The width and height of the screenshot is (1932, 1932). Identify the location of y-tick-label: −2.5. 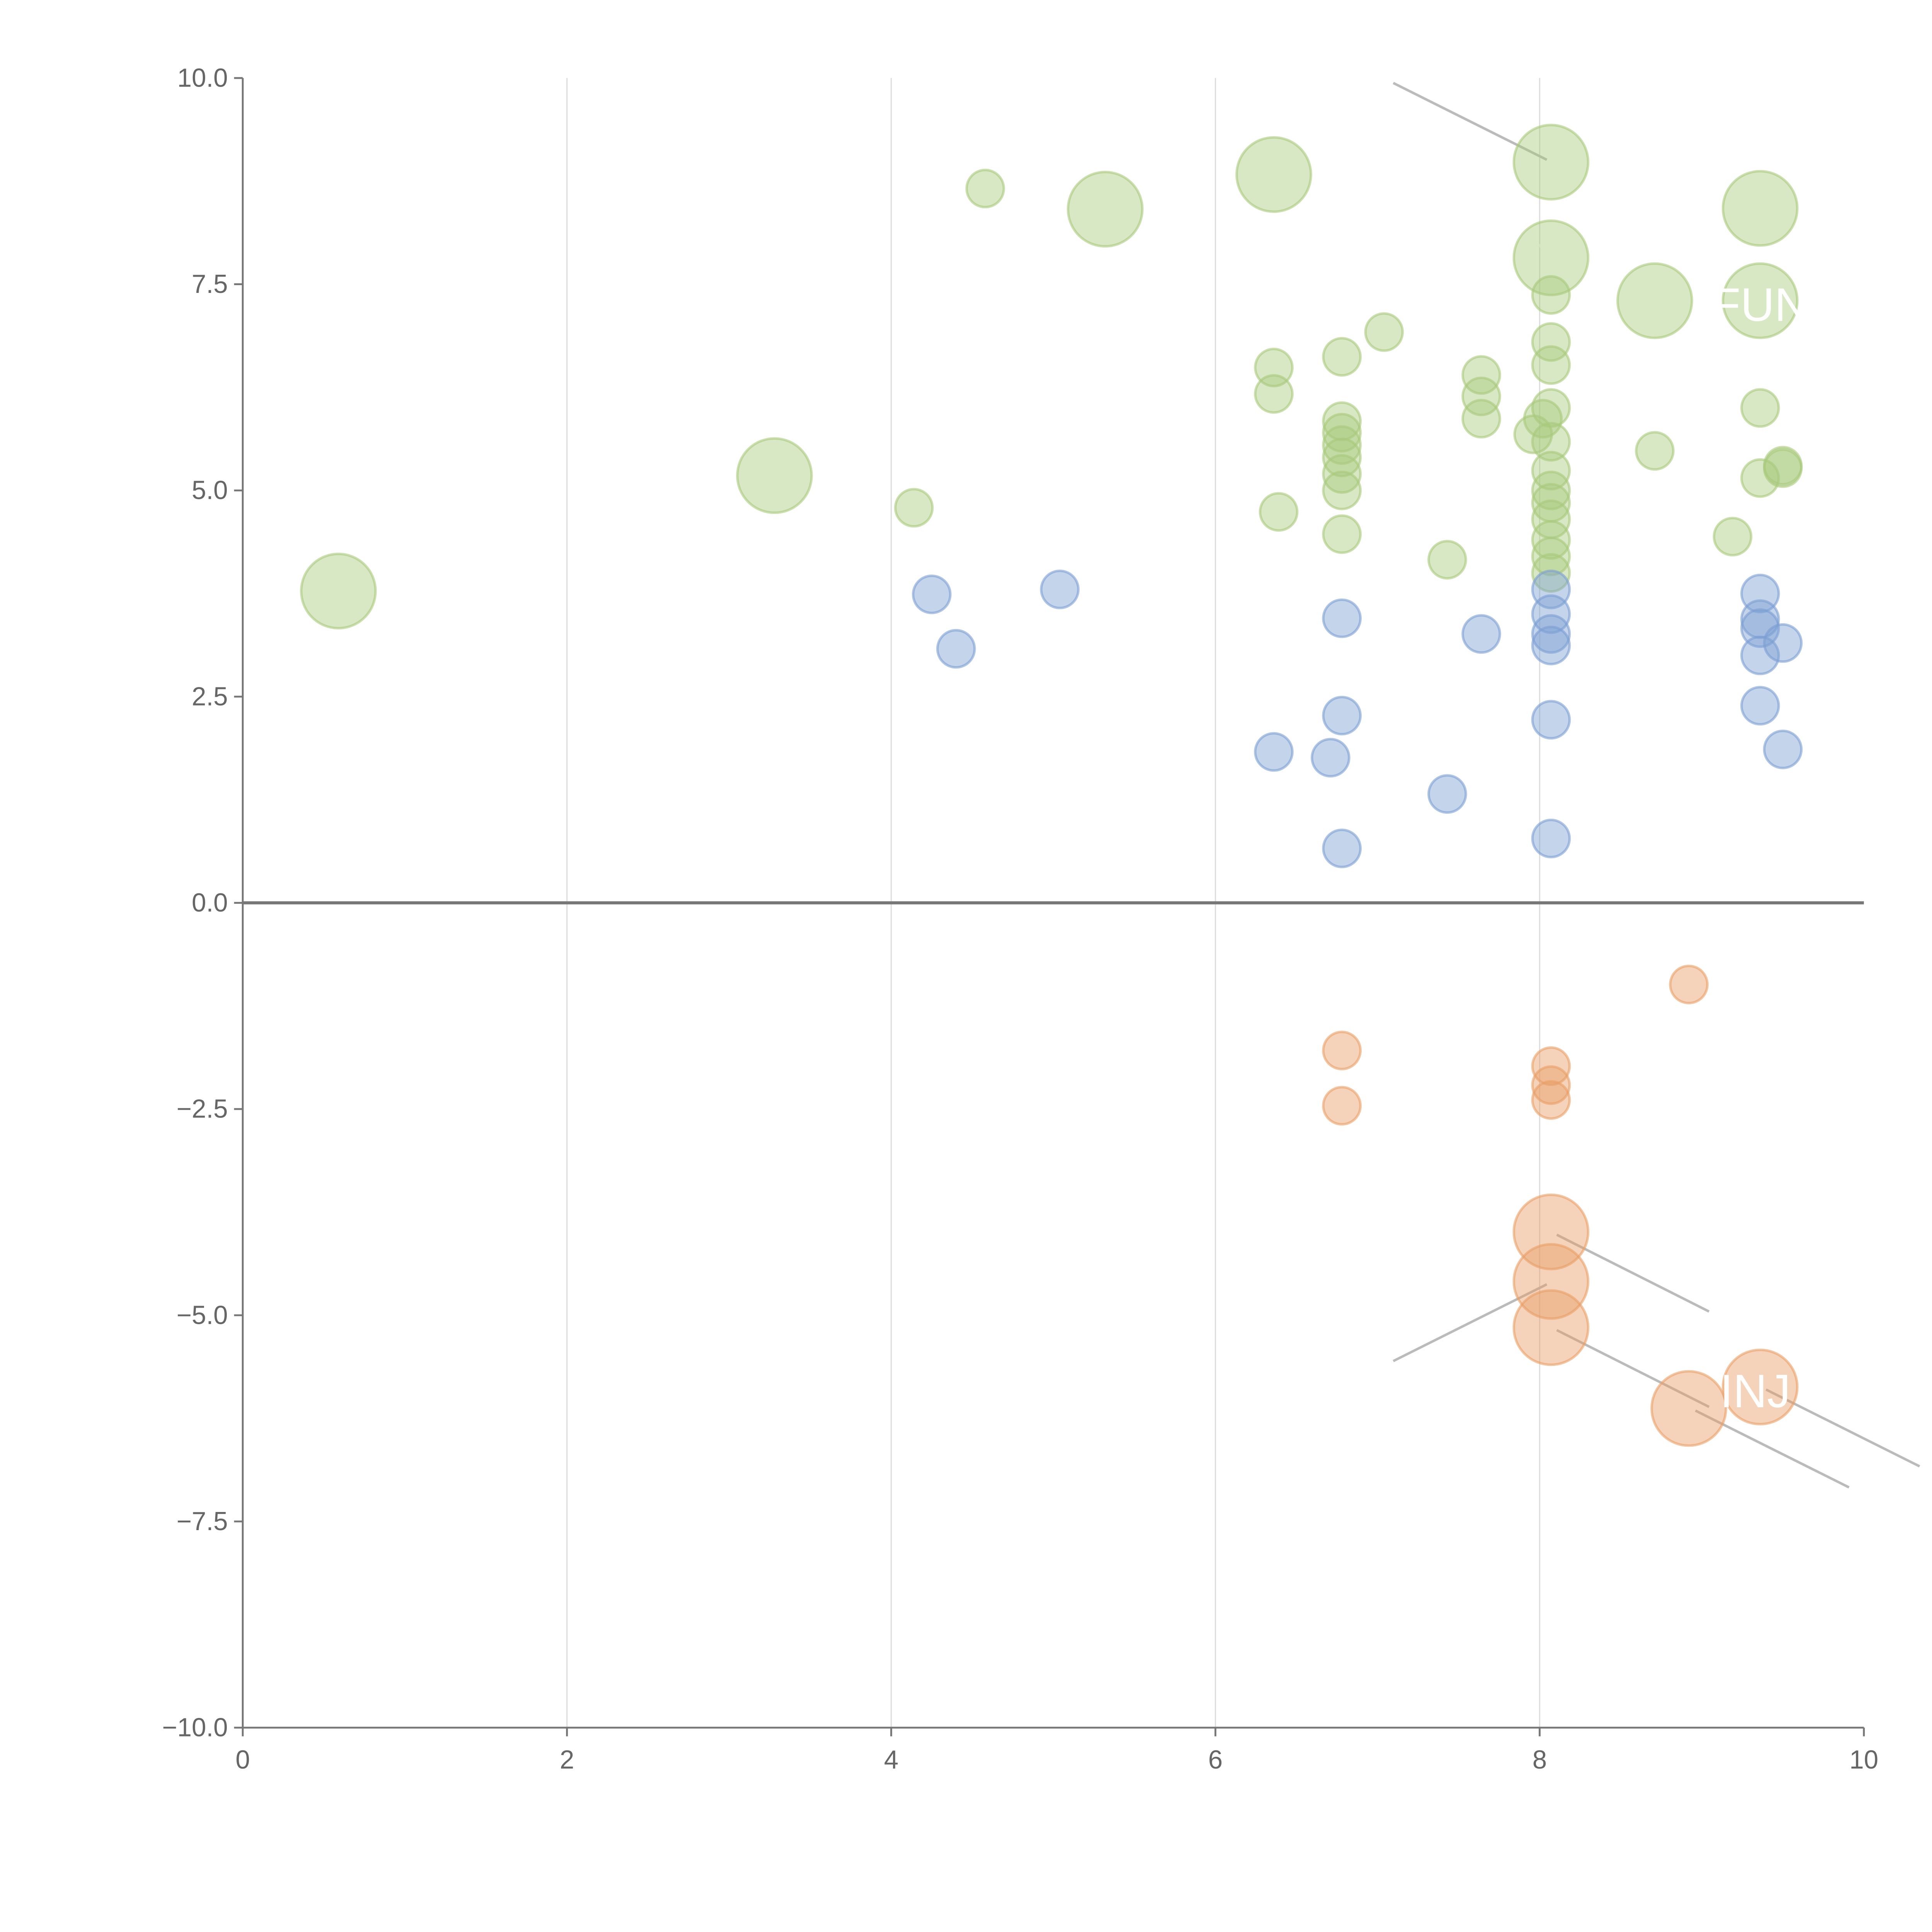
(202, 1109).